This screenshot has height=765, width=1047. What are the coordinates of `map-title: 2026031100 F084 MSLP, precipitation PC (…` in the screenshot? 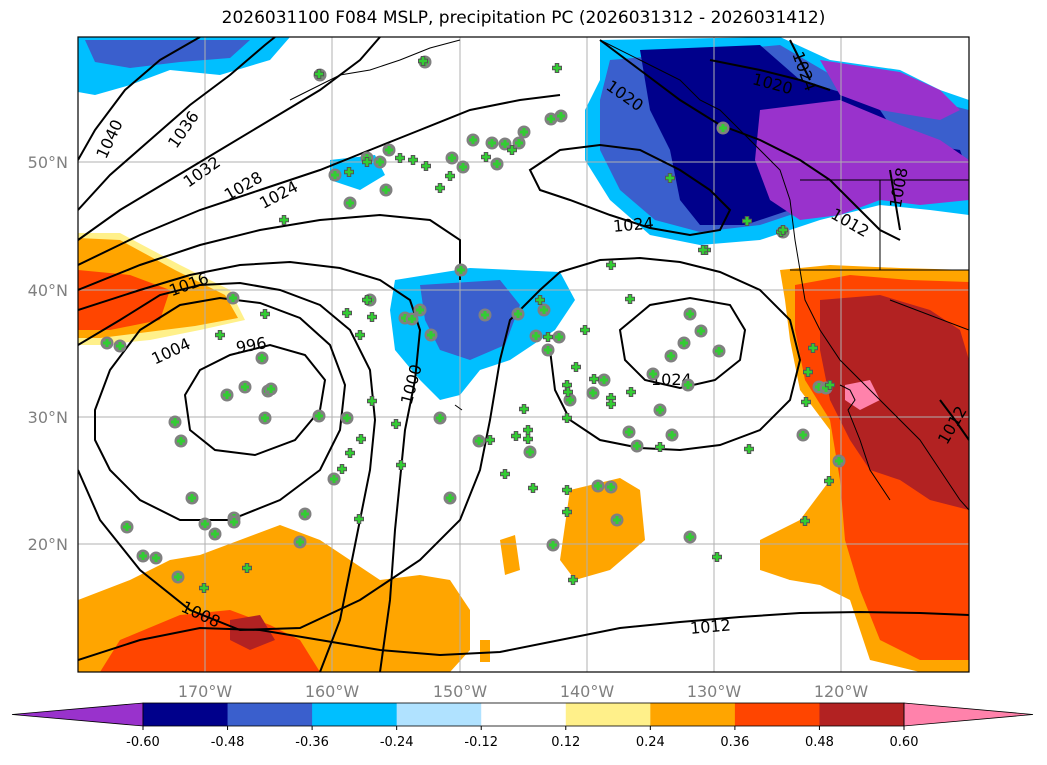 It's located at (523, 18).